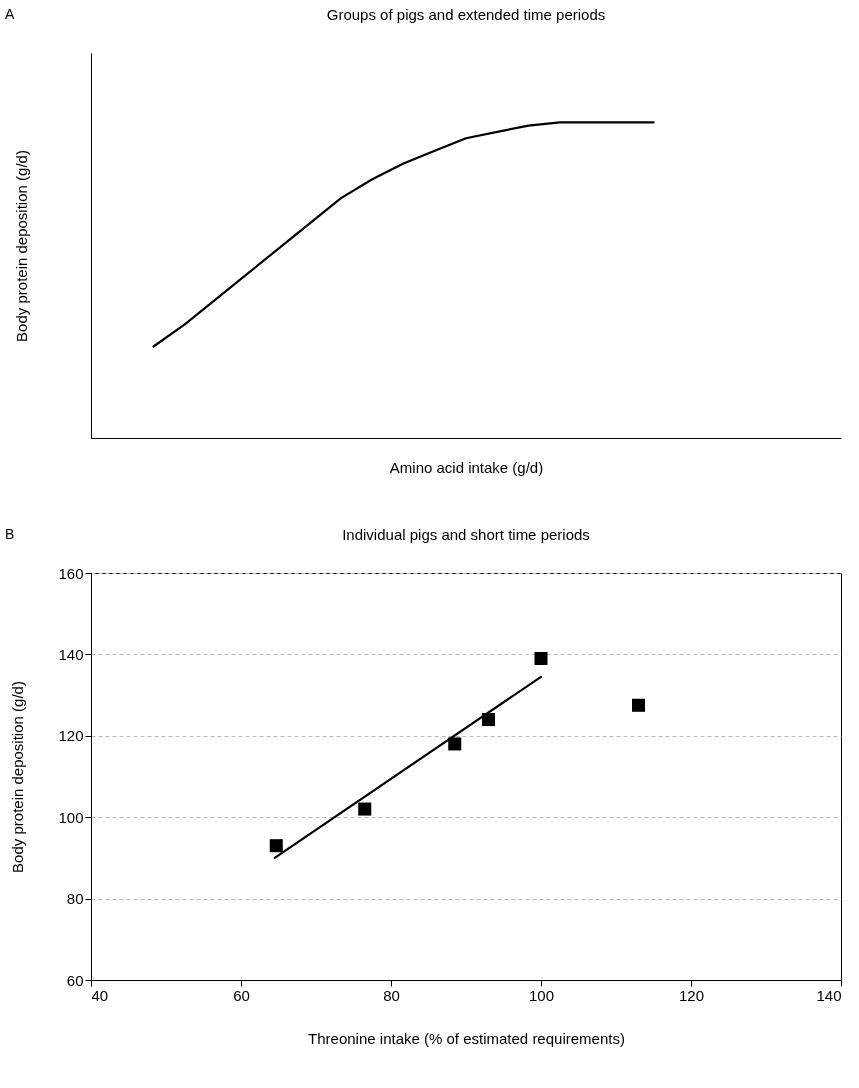  Describe the element at coordinates (466, 534) in the screenshot. I see `chart-title: Individual pigs and short time periods` at that location.